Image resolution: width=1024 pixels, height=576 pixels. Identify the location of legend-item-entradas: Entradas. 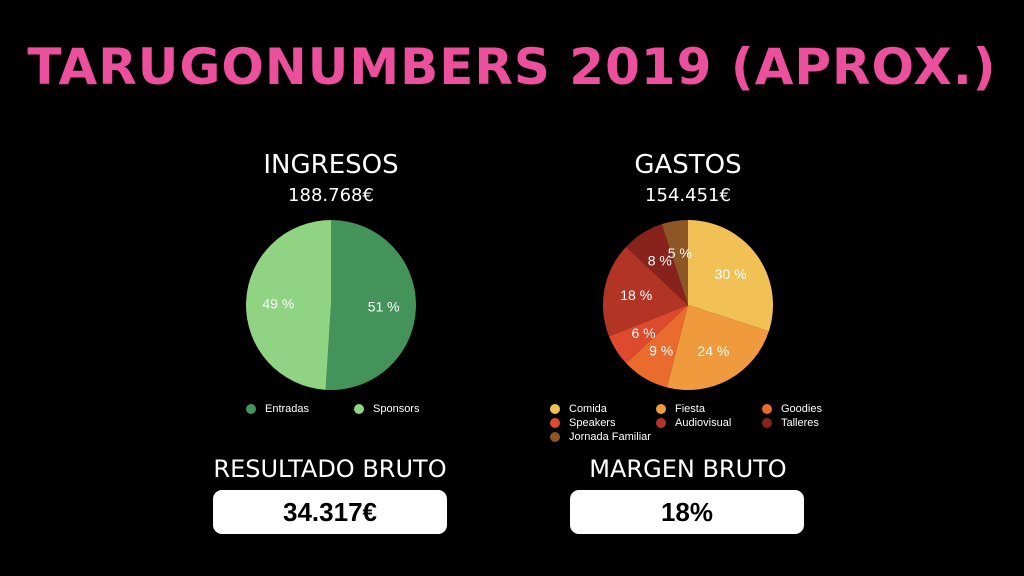
(277, 409).